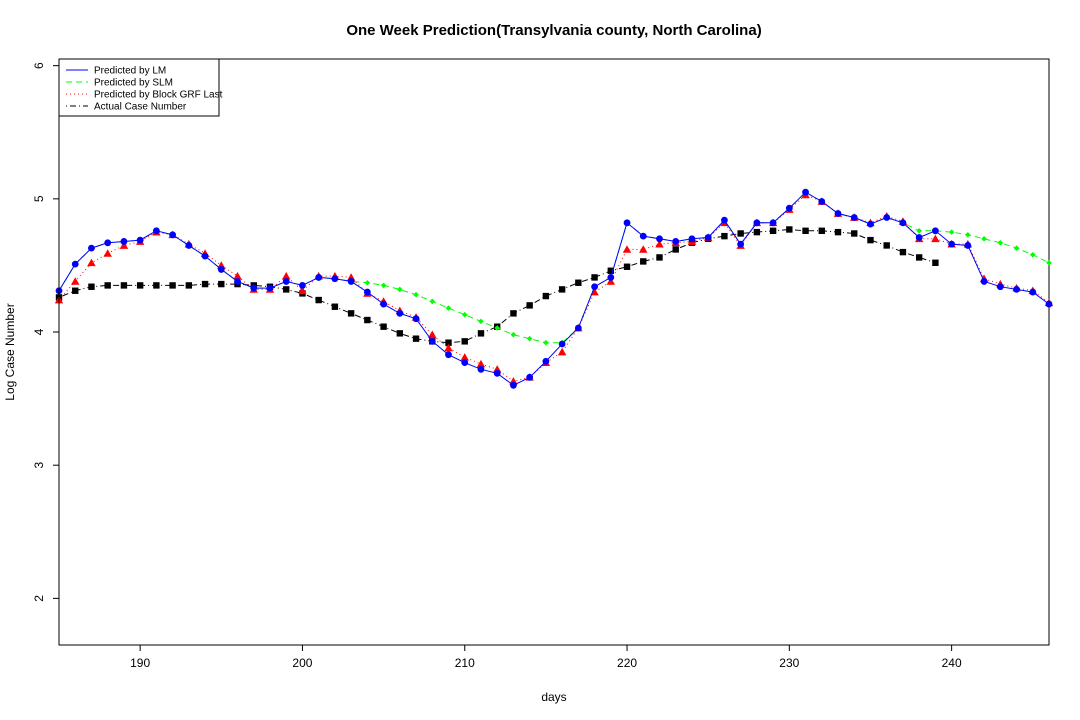 The width and height of the screenshot is (1080, 720). What do you see at coordinates (130, 71) in the screenshot?
I see `legend-entry: Predicted by LM` at bounding box center [130, 71].